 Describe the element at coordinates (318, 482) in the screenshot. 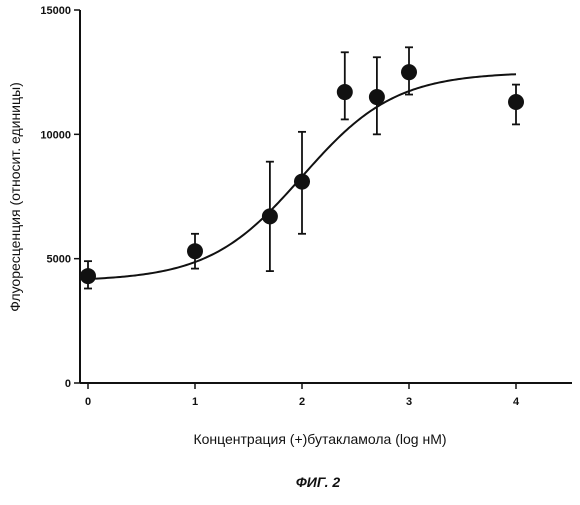

I see `figure-caption: ФИГ. 2` at that location.